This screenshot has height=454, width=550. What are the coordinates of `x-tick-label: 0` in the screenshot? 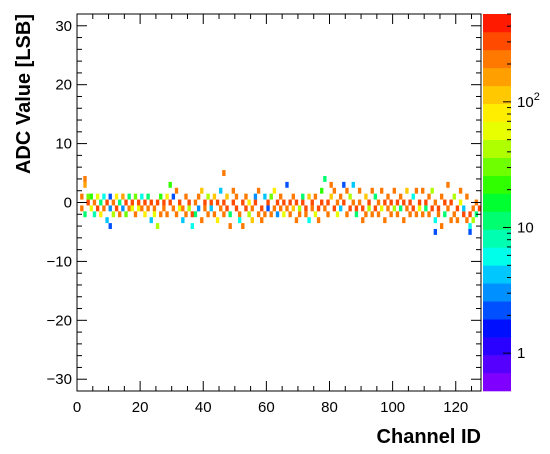 It's located at (77, 407).